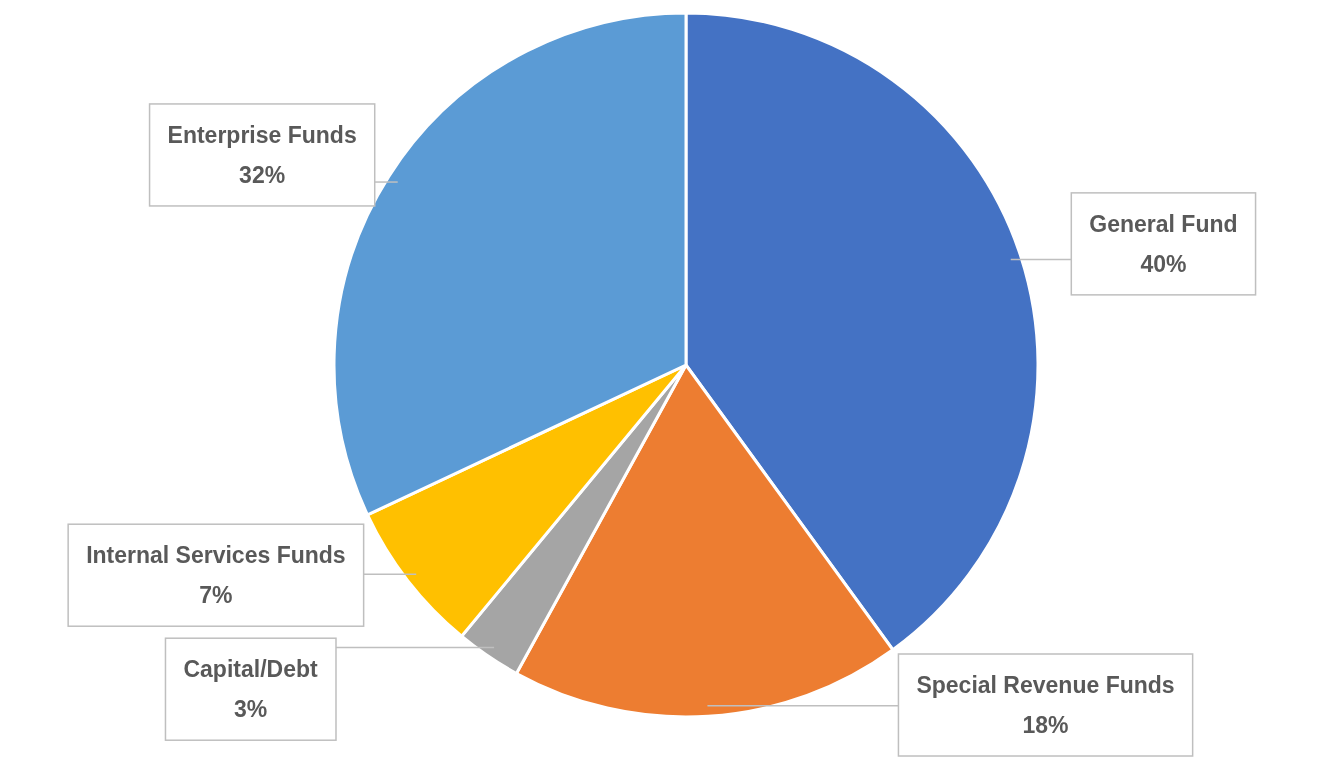 Image resolution: width=1322 pixels, height=767 pixels. I want to click on slice-label: Capital/Debt, so click(250, 669).